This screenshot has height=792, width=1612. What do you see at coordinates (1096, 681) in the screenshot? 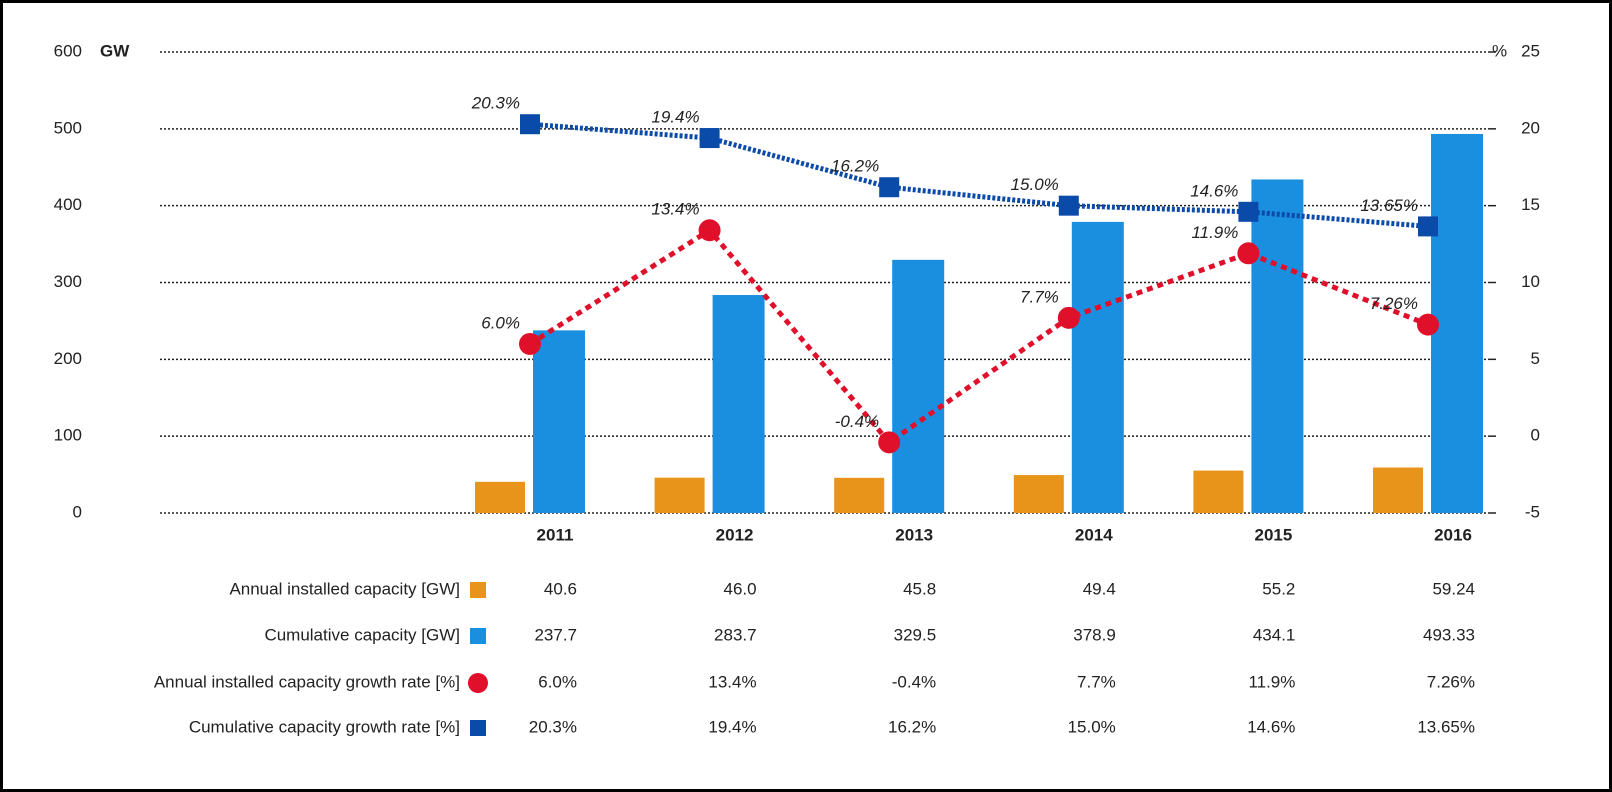
I see `table-value: 7.7%` at bounding box center [1096, 681].